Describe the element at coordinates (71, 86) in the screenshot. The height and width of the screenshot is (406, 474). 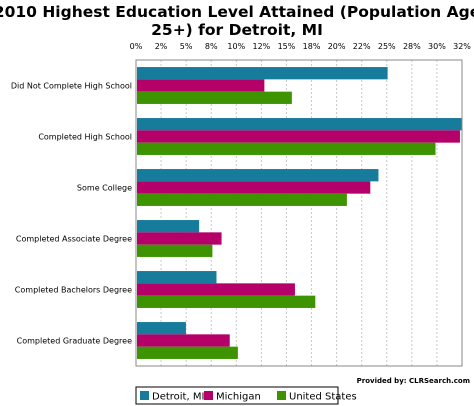
I see `category-label: Did Not Complete High School` at that location.